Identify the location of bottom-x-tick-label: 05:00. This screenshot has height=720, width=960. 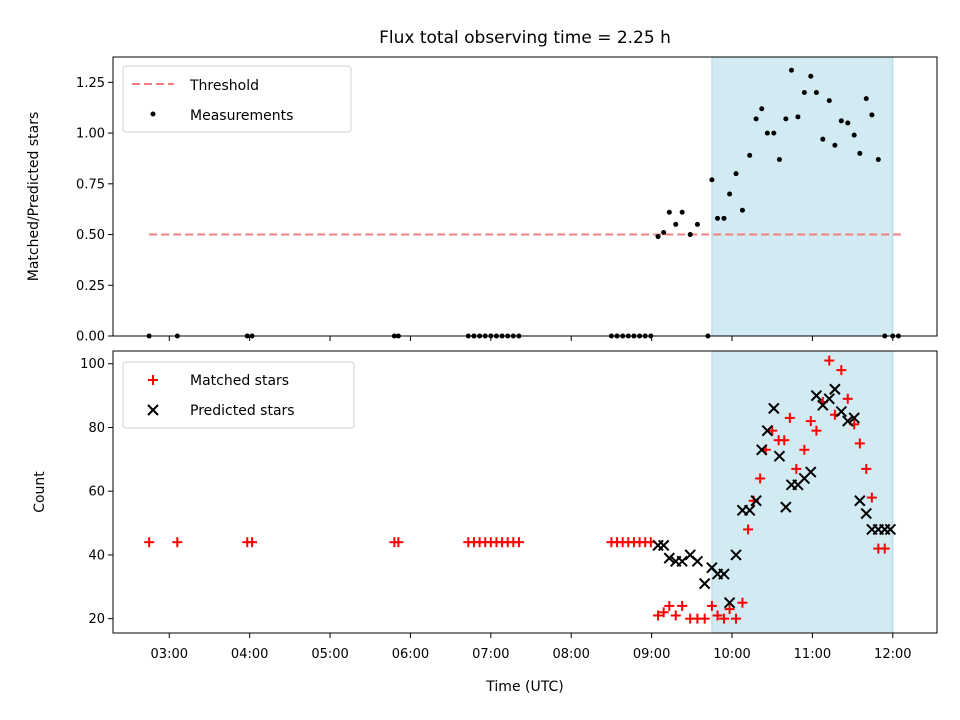
(329, 654).